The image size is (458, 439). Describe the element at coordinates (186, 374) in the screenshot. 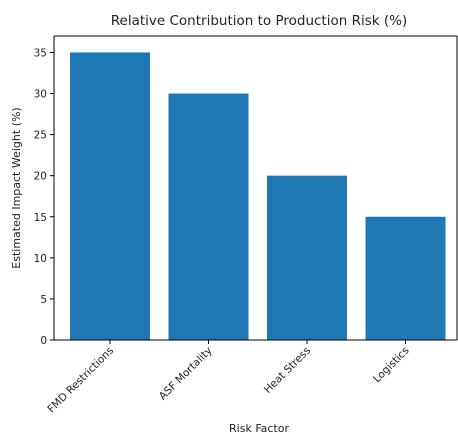

I see `x-tick-label: ASF Mortality` at that location.